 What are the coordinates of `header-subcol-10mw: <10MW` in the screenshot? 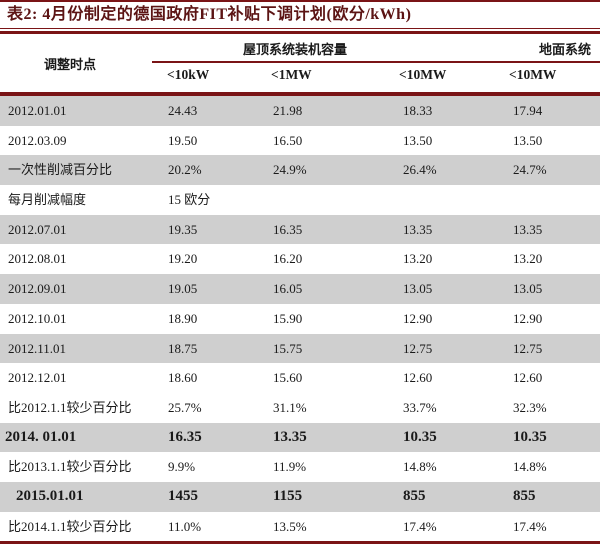 It's located at (423, 74).